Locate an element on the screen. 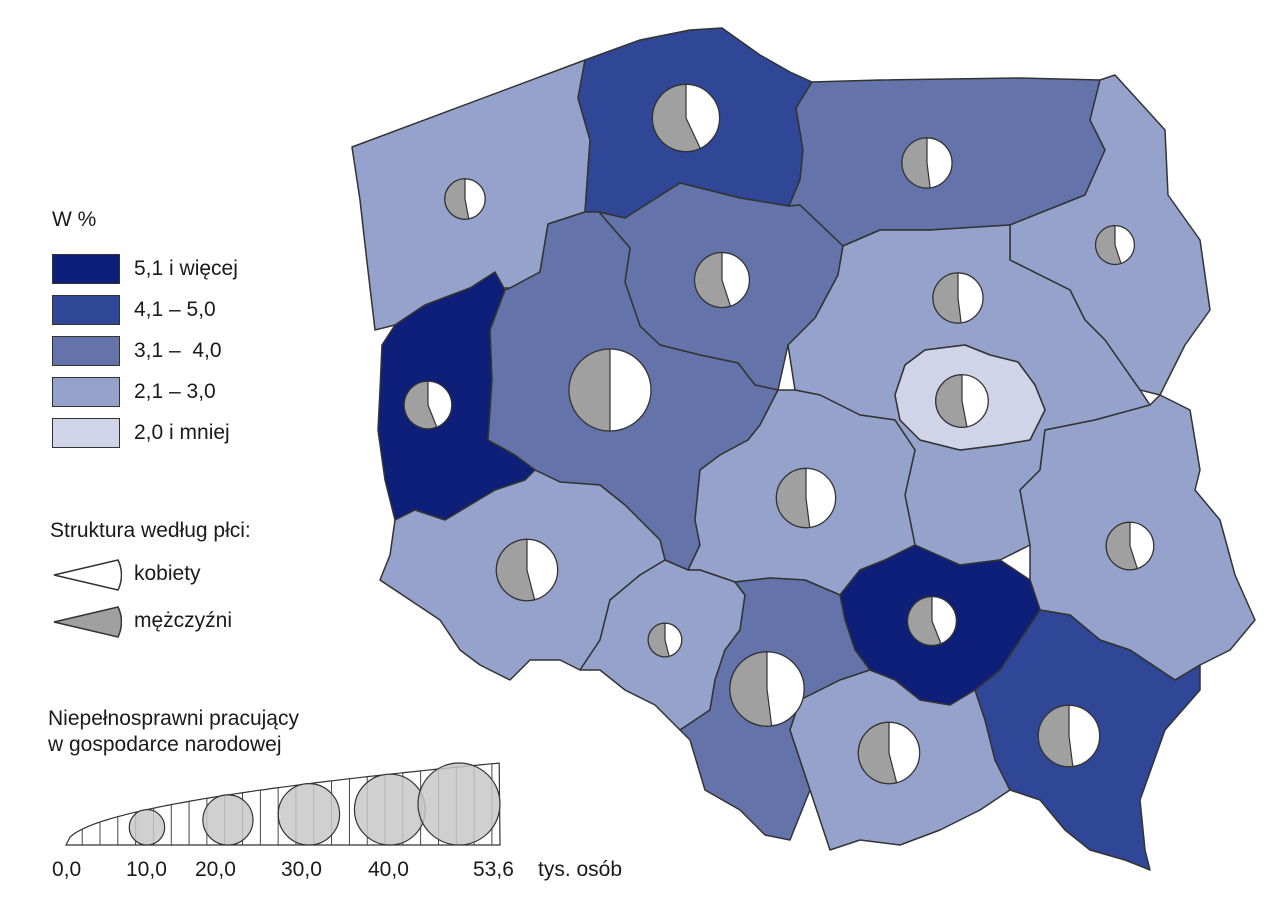  pie-mazowieckie is located at coordinates (958, 298).